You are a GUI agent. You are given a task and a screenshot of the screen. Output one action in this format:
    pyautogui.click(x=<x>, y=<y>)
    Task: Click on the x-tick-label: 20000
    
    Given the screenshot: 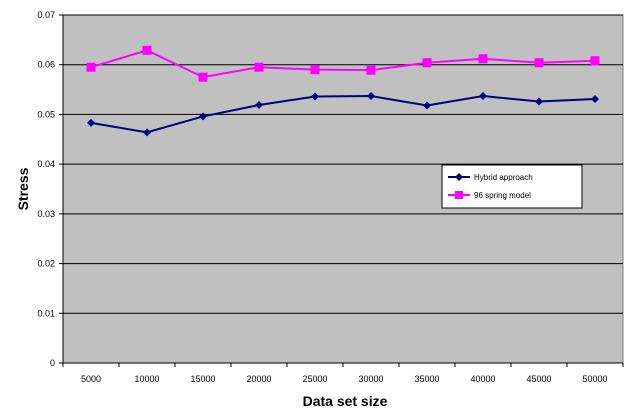 What is the action you would take?
    pyautogui.click(x=258, y=379)
    